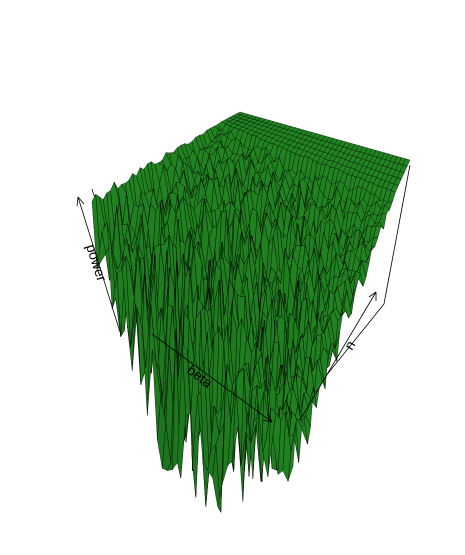 This screenshot has width=465, height=555. What do you see at coordinates (292, 452) in the screenshot?
I see `surface-facet` at bounding box center [292, 452].